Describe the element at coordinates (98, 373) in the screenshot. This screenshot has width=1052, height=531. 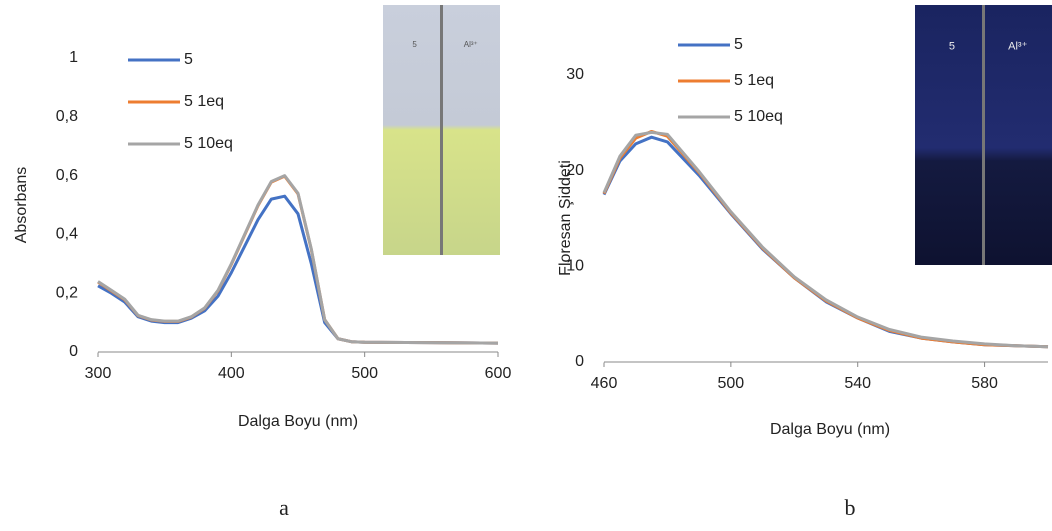
I see `x-tick-label: 300` at that location.